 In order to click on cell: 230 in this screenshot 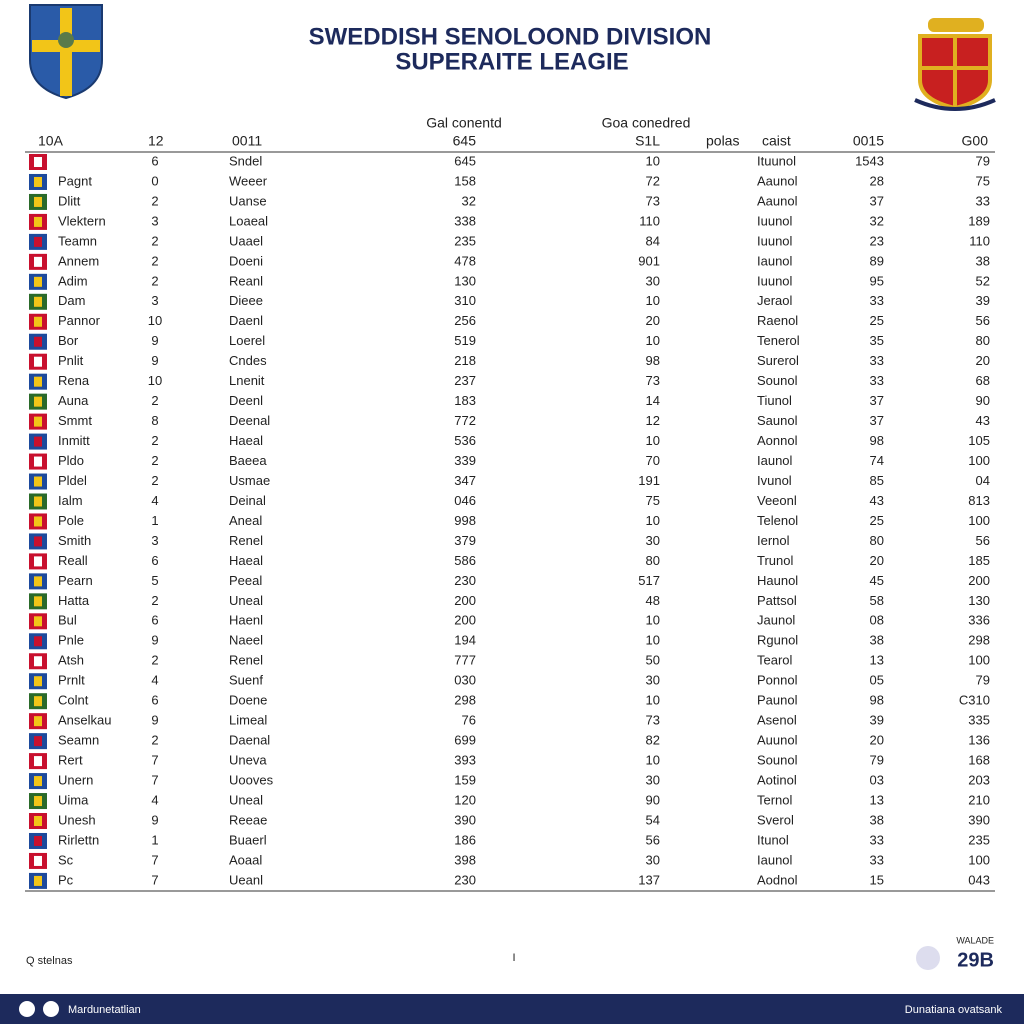, I will do `click(465, 879)`.